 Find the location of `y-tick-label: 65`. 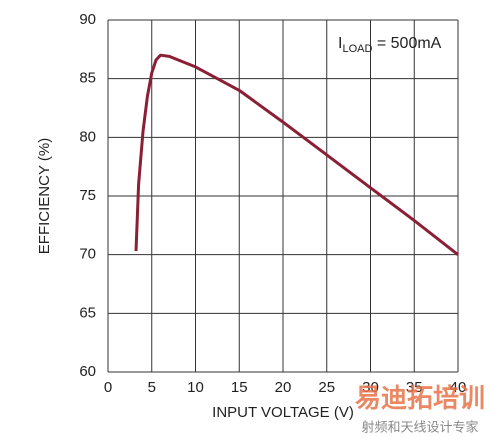

y-tick-label: 65 is located at coordinates (87, 312).